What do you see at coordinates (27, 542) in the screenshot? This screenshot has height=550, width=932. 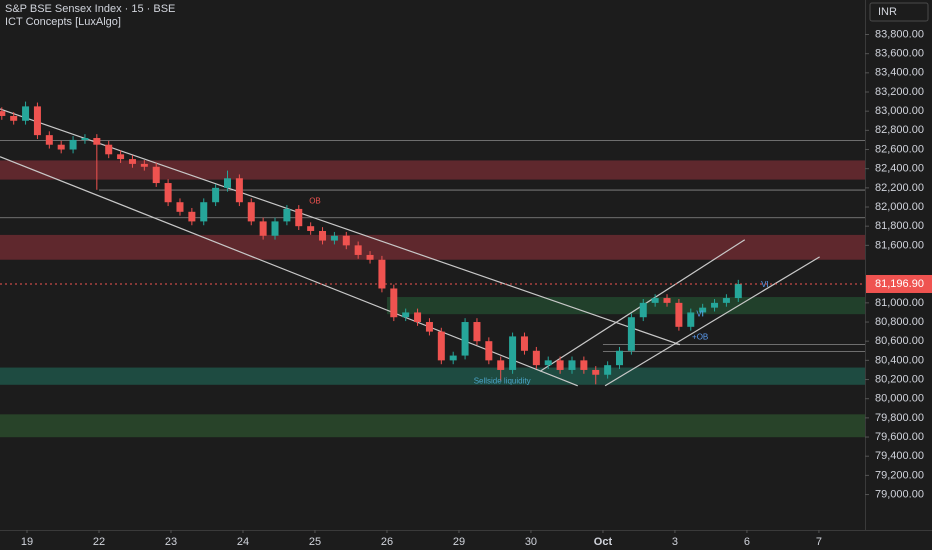 I see `x-tick-label: 19` at bounding box center [27, 542].